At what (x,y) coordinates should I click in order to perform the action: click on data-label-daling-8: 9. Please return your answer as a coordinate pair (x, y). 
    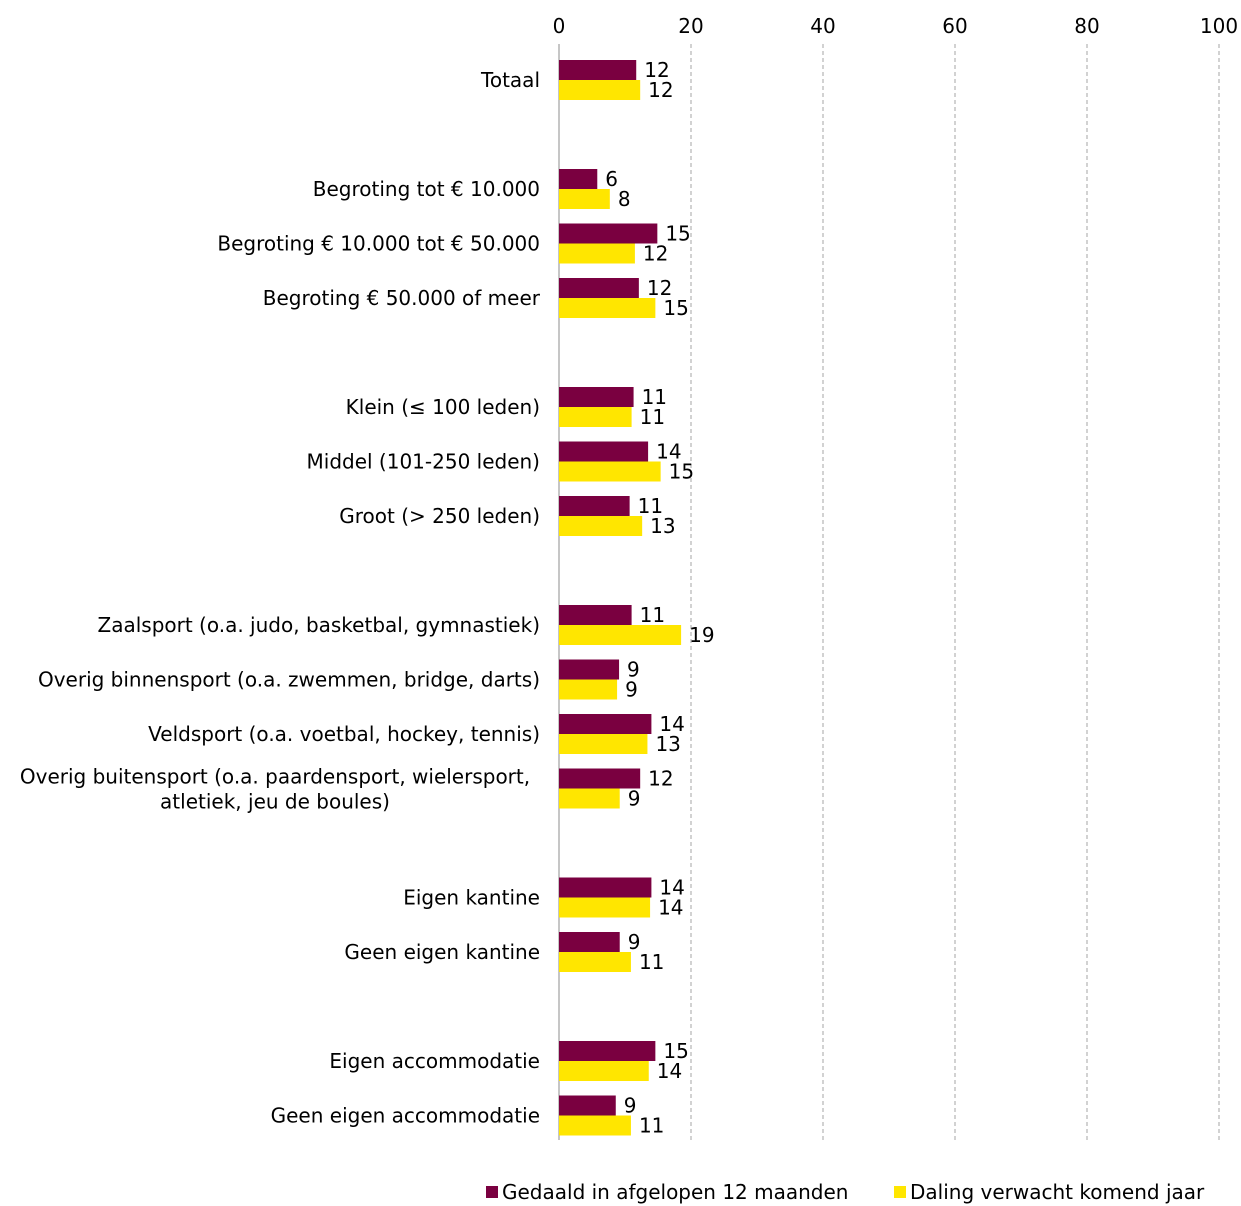
    Looking at the image, I should click on (631, 690).